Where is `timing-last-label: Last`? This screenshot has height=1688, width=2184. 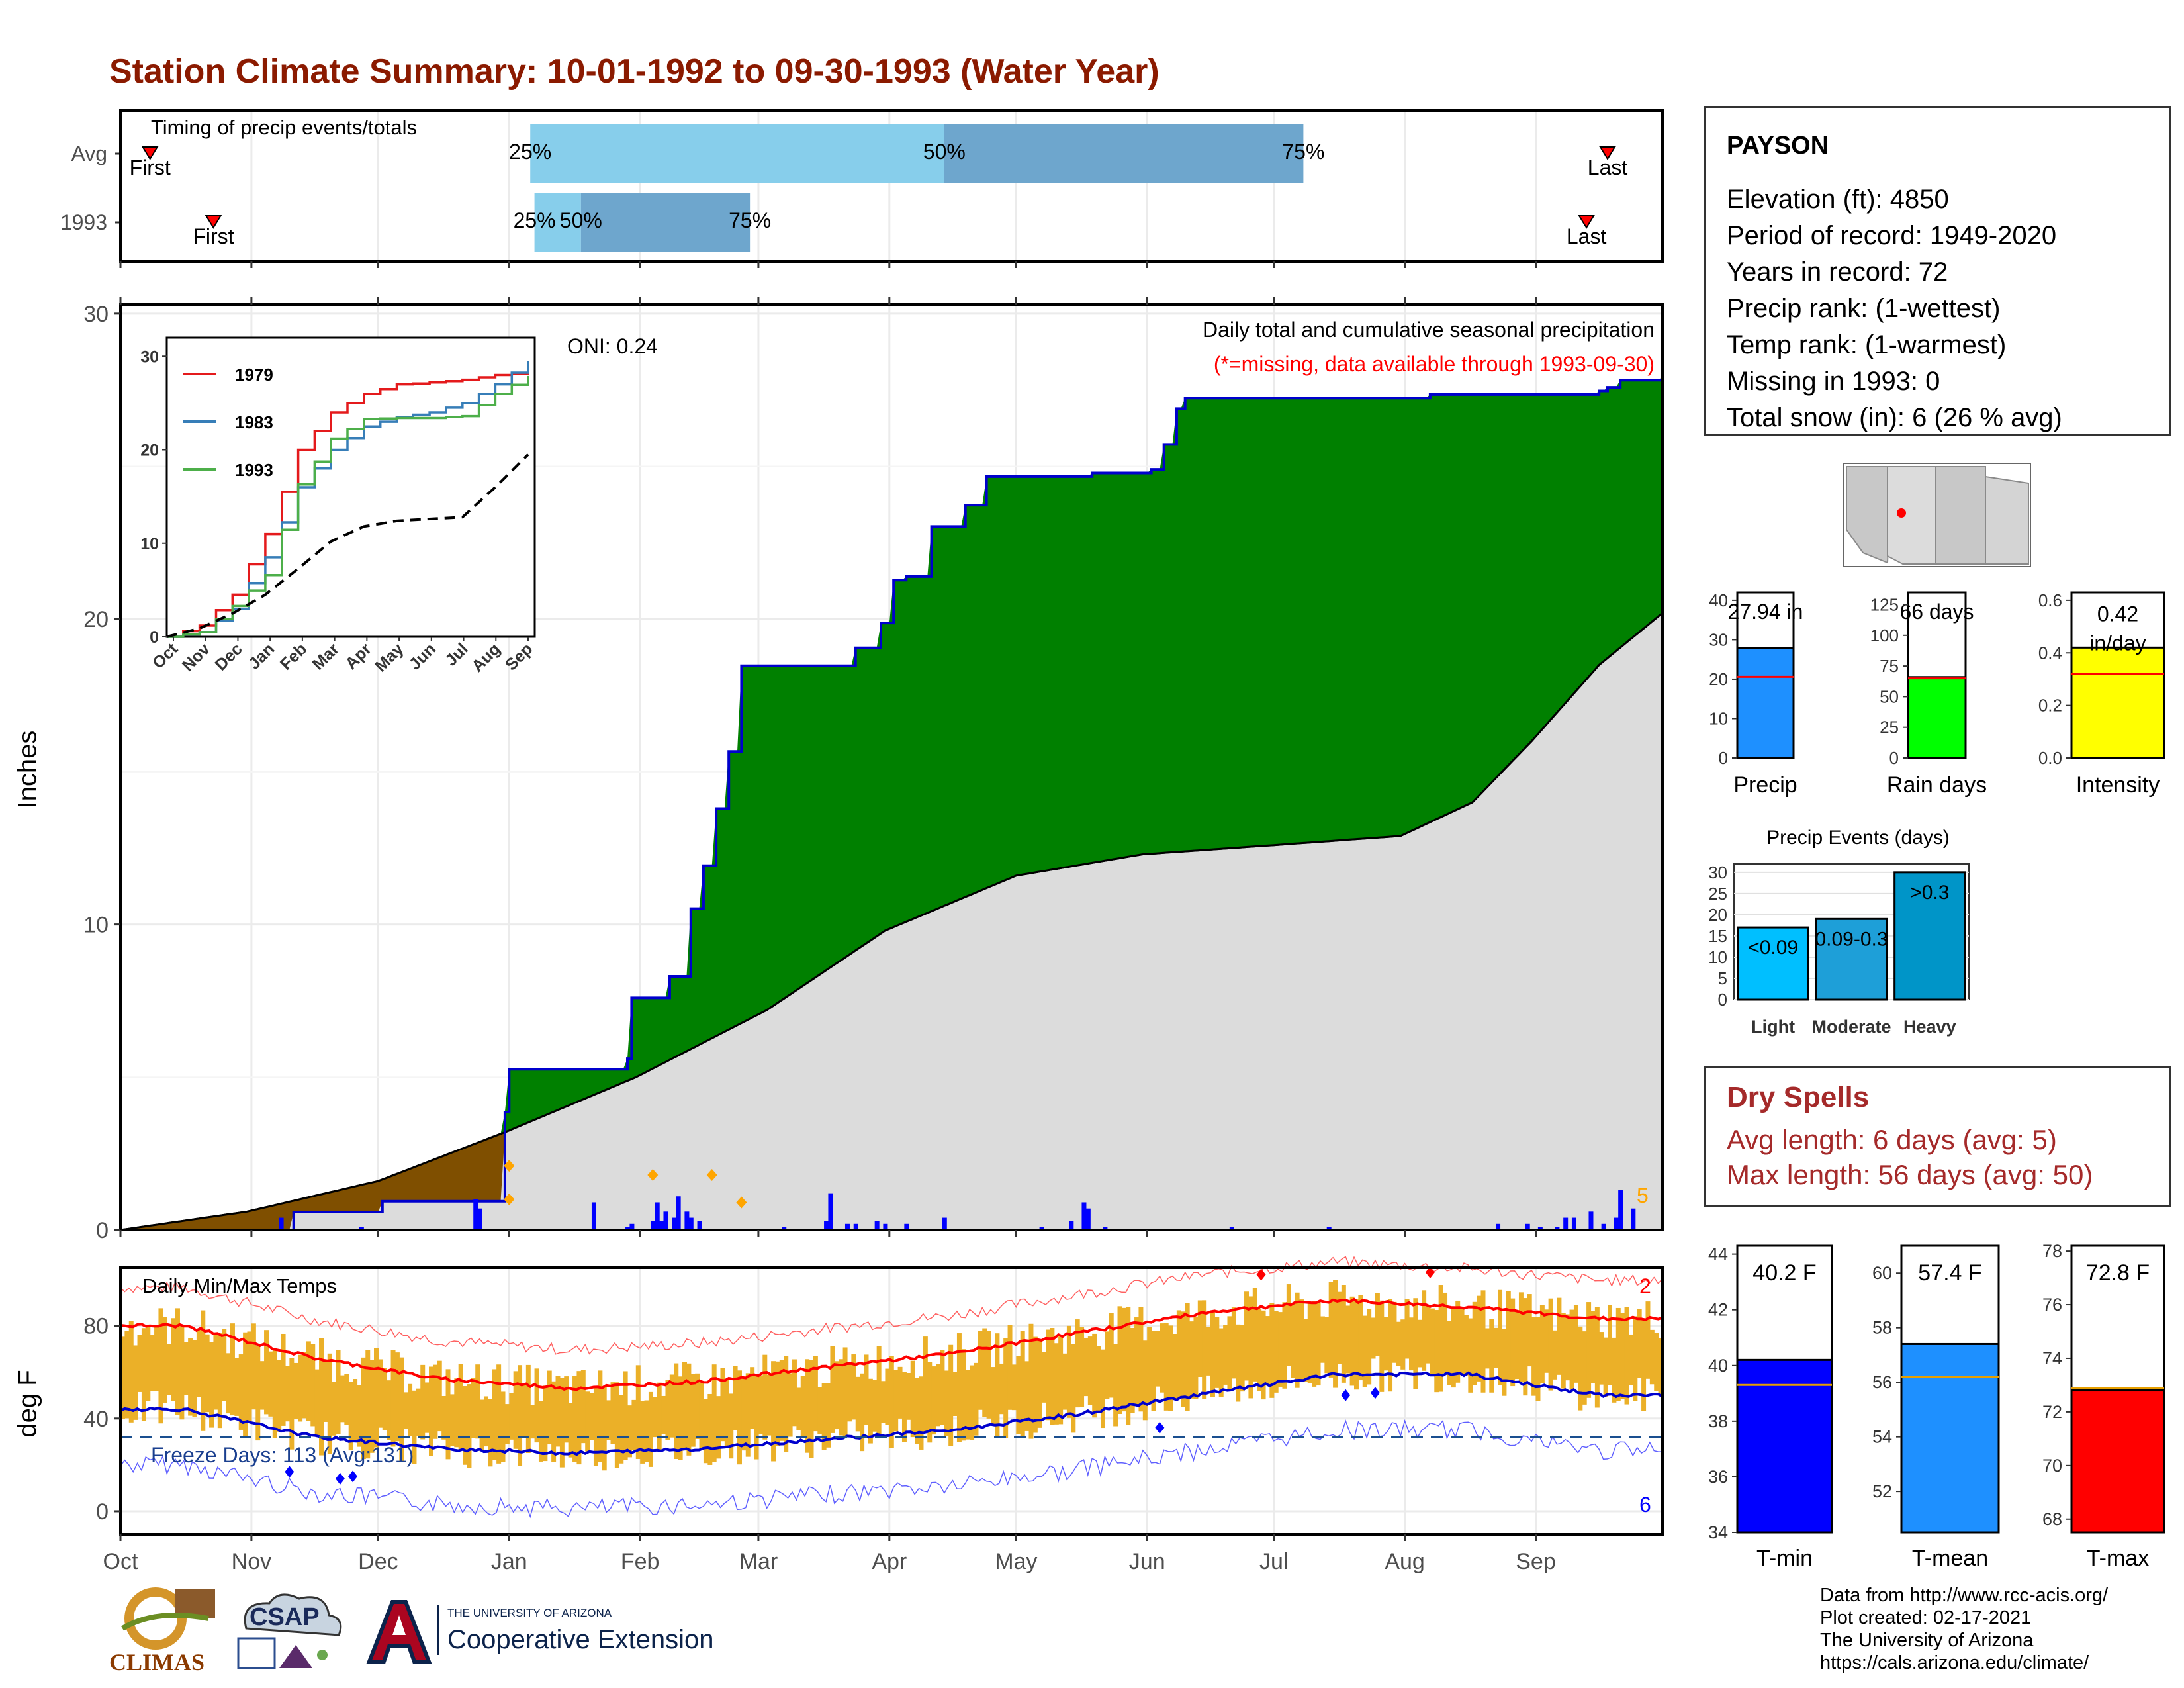 timing-last-label: Last is located at coordinates (1587, 236).